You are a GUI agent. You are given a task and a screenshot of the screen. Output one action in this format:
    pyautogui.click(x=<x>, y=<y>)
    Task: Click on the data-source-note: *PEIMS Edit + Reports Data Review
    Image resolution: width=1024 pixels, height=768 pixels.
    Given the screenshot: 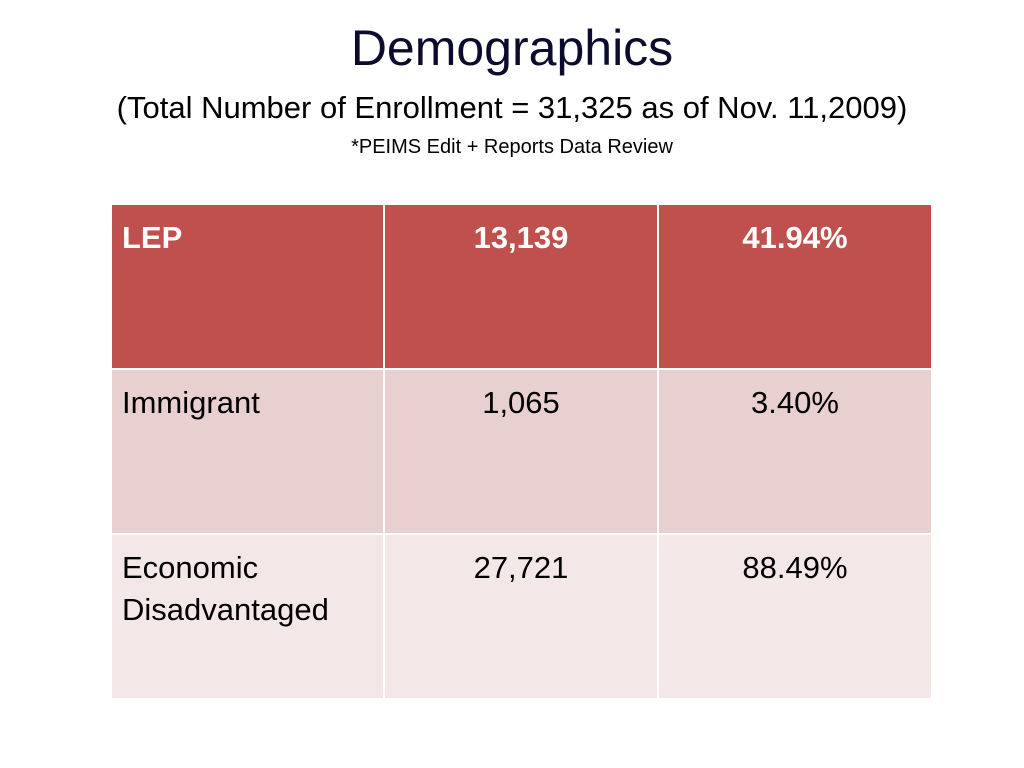 What is the action you would take?
    pyautogui.click(x=512, y=147)
    